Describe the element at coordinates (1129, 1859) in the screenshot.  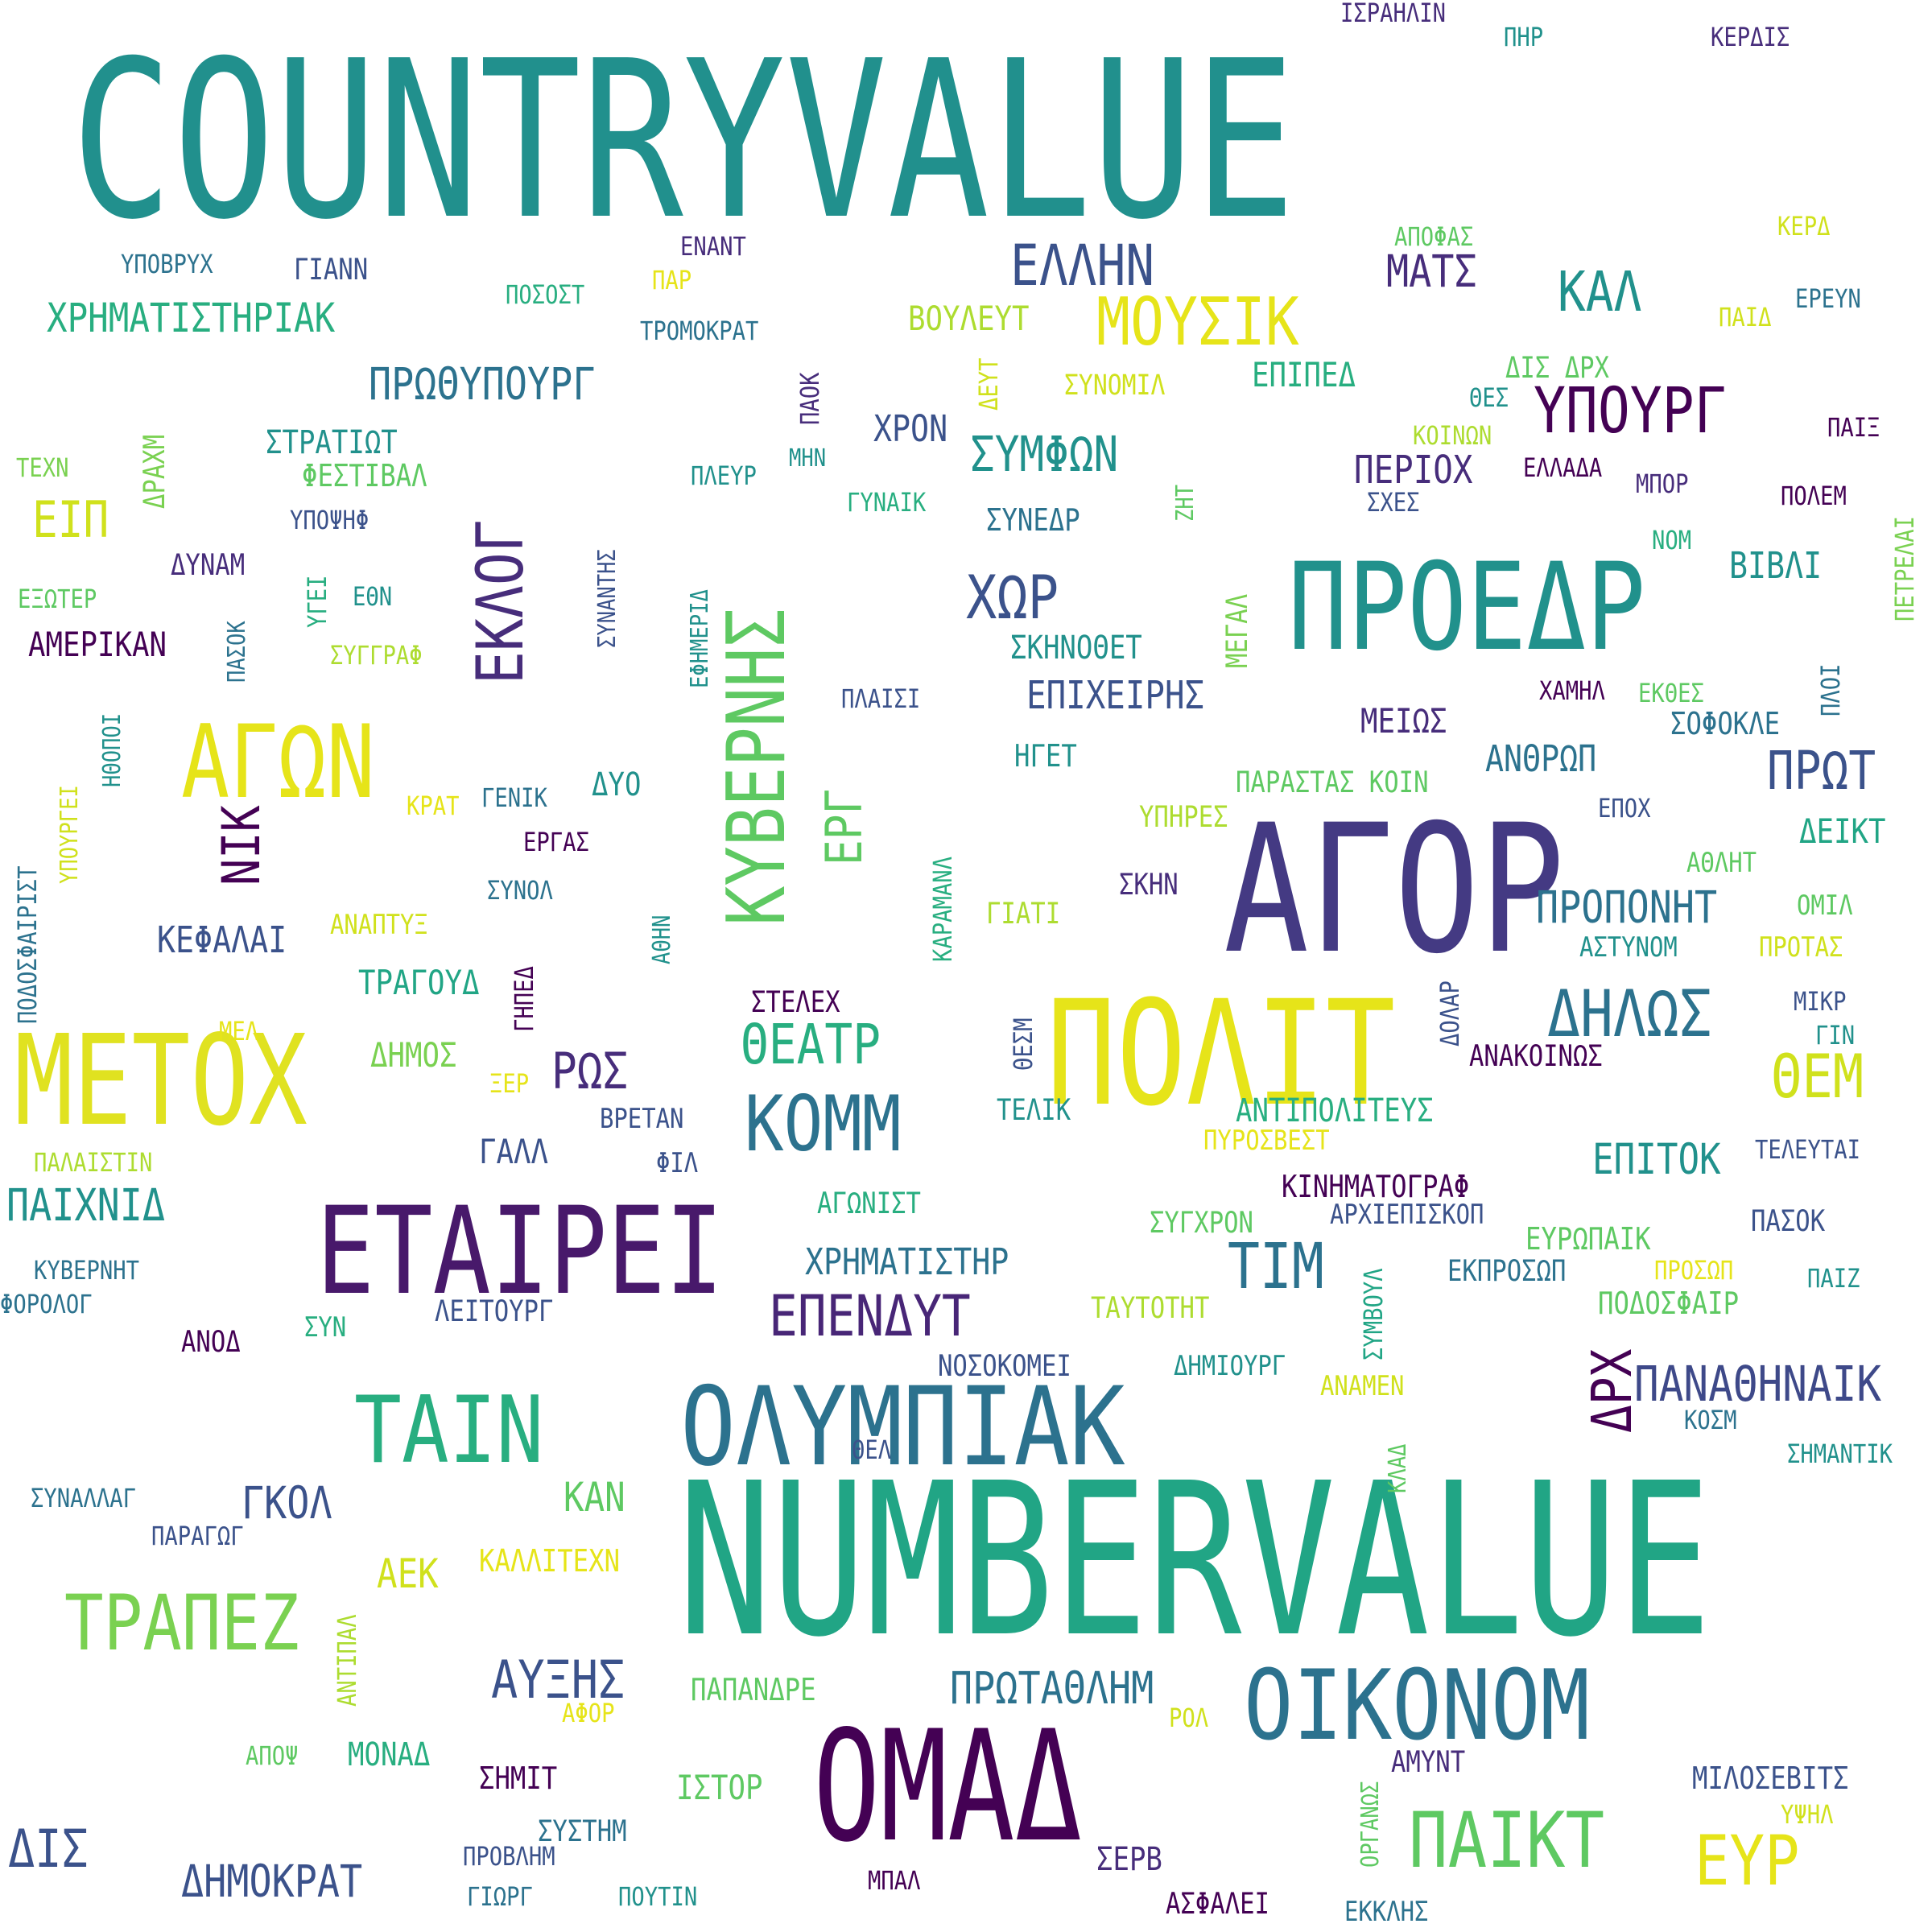
I see `word-serv: ΣΕΡΒ` at that location.